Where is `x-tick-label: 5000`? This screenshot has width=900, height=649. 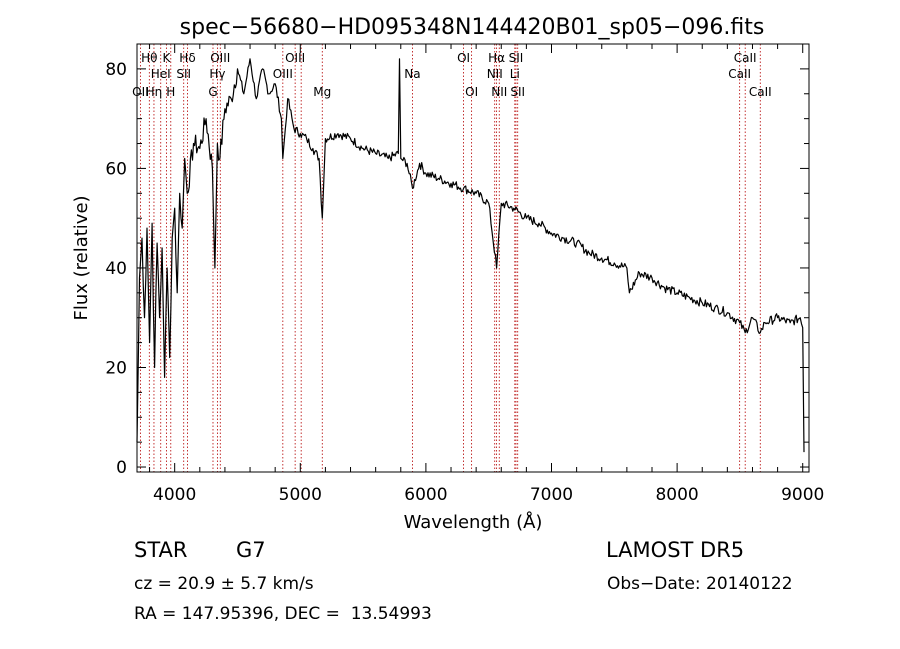
x-tick-label: 5000 is located at coordinates (300, 495).